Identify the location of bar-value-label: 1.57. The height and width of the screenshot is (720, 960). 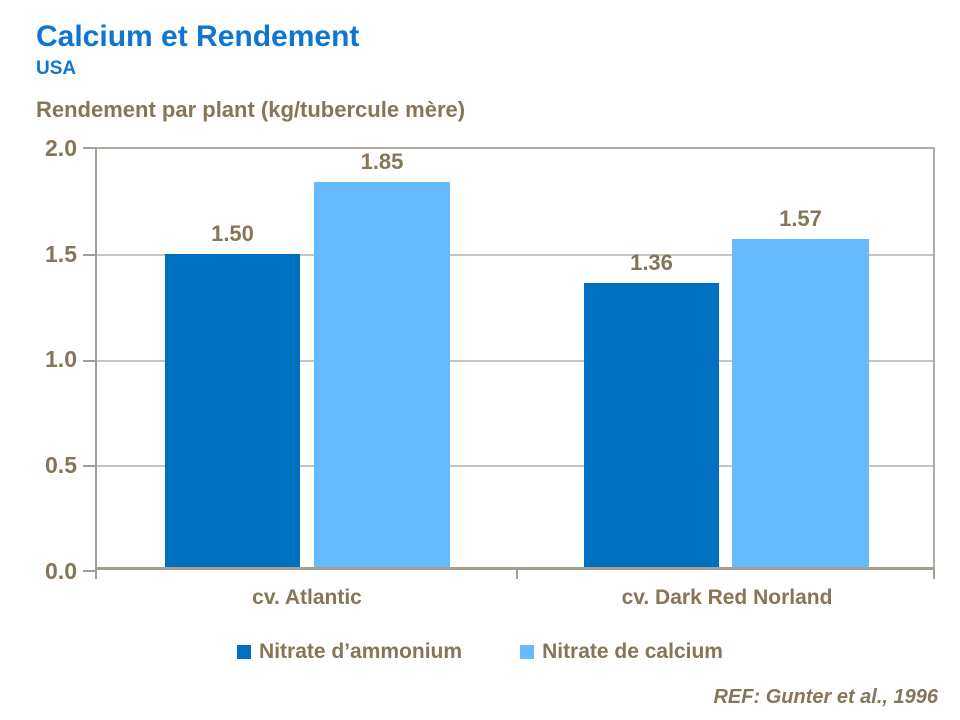
(800, 218).